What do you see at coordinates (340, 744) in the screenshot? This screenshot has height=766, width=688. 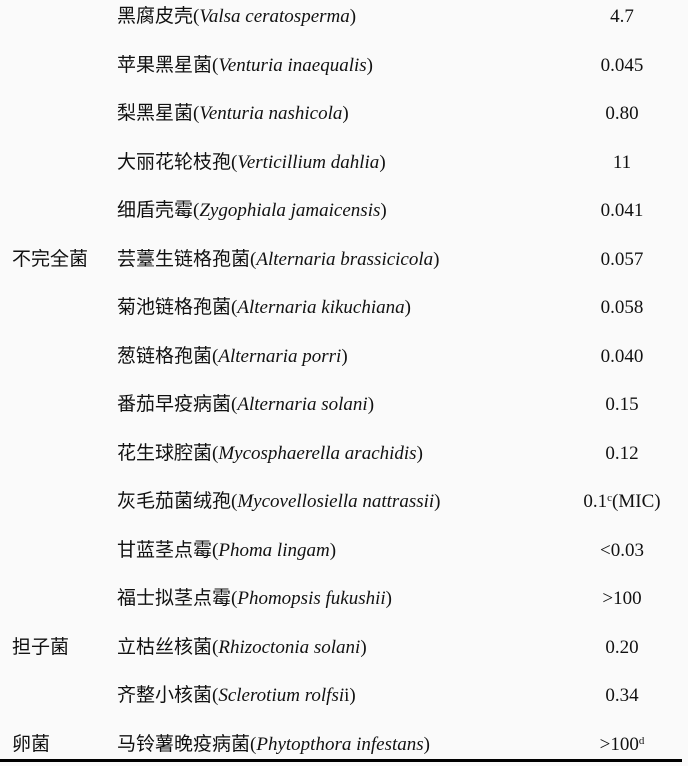 I see `latin-name: Phytopthora infestans` at bounding box center [340, 744].